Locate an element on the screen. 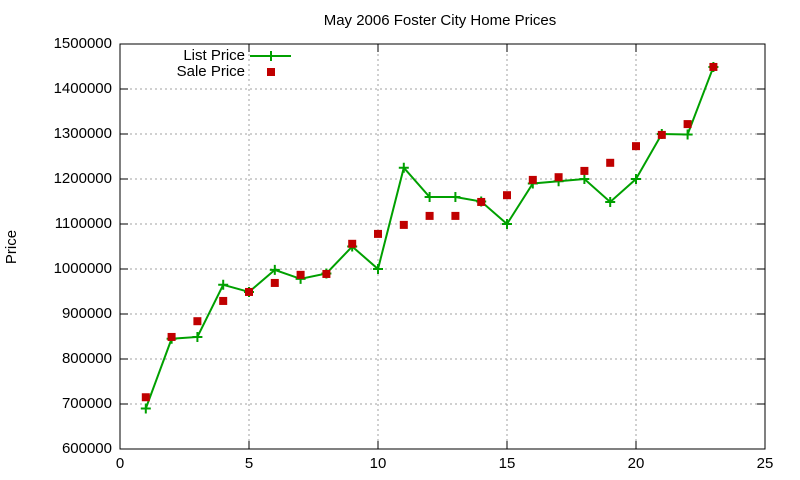 The width and height of the screenshot is (800, 480). x-tick-label: 15 is located at coordinates (507, 463).